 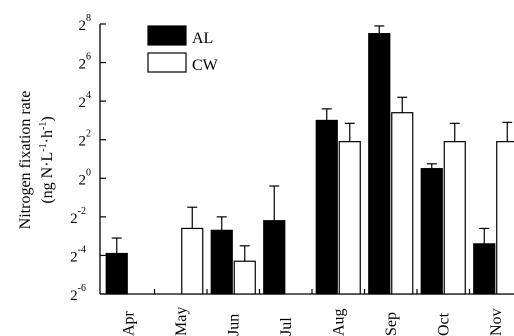 What do you see at coordinates (181, 321) in the screenshot?
I see `x-category-label: May` at bounding box center [181, 321].